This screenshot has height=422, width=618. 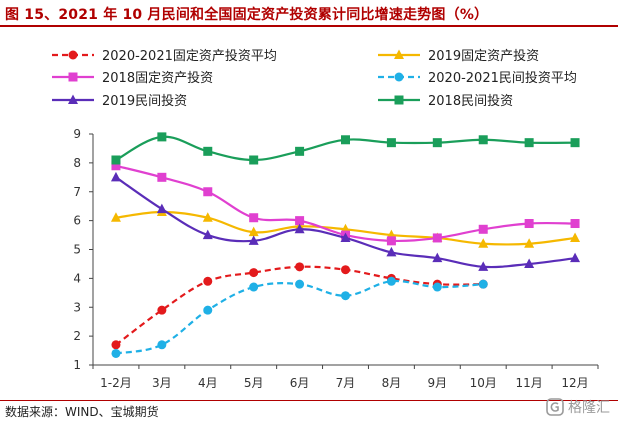 I want to click on x-tick-label: 6月, so click(x=300, y=383).